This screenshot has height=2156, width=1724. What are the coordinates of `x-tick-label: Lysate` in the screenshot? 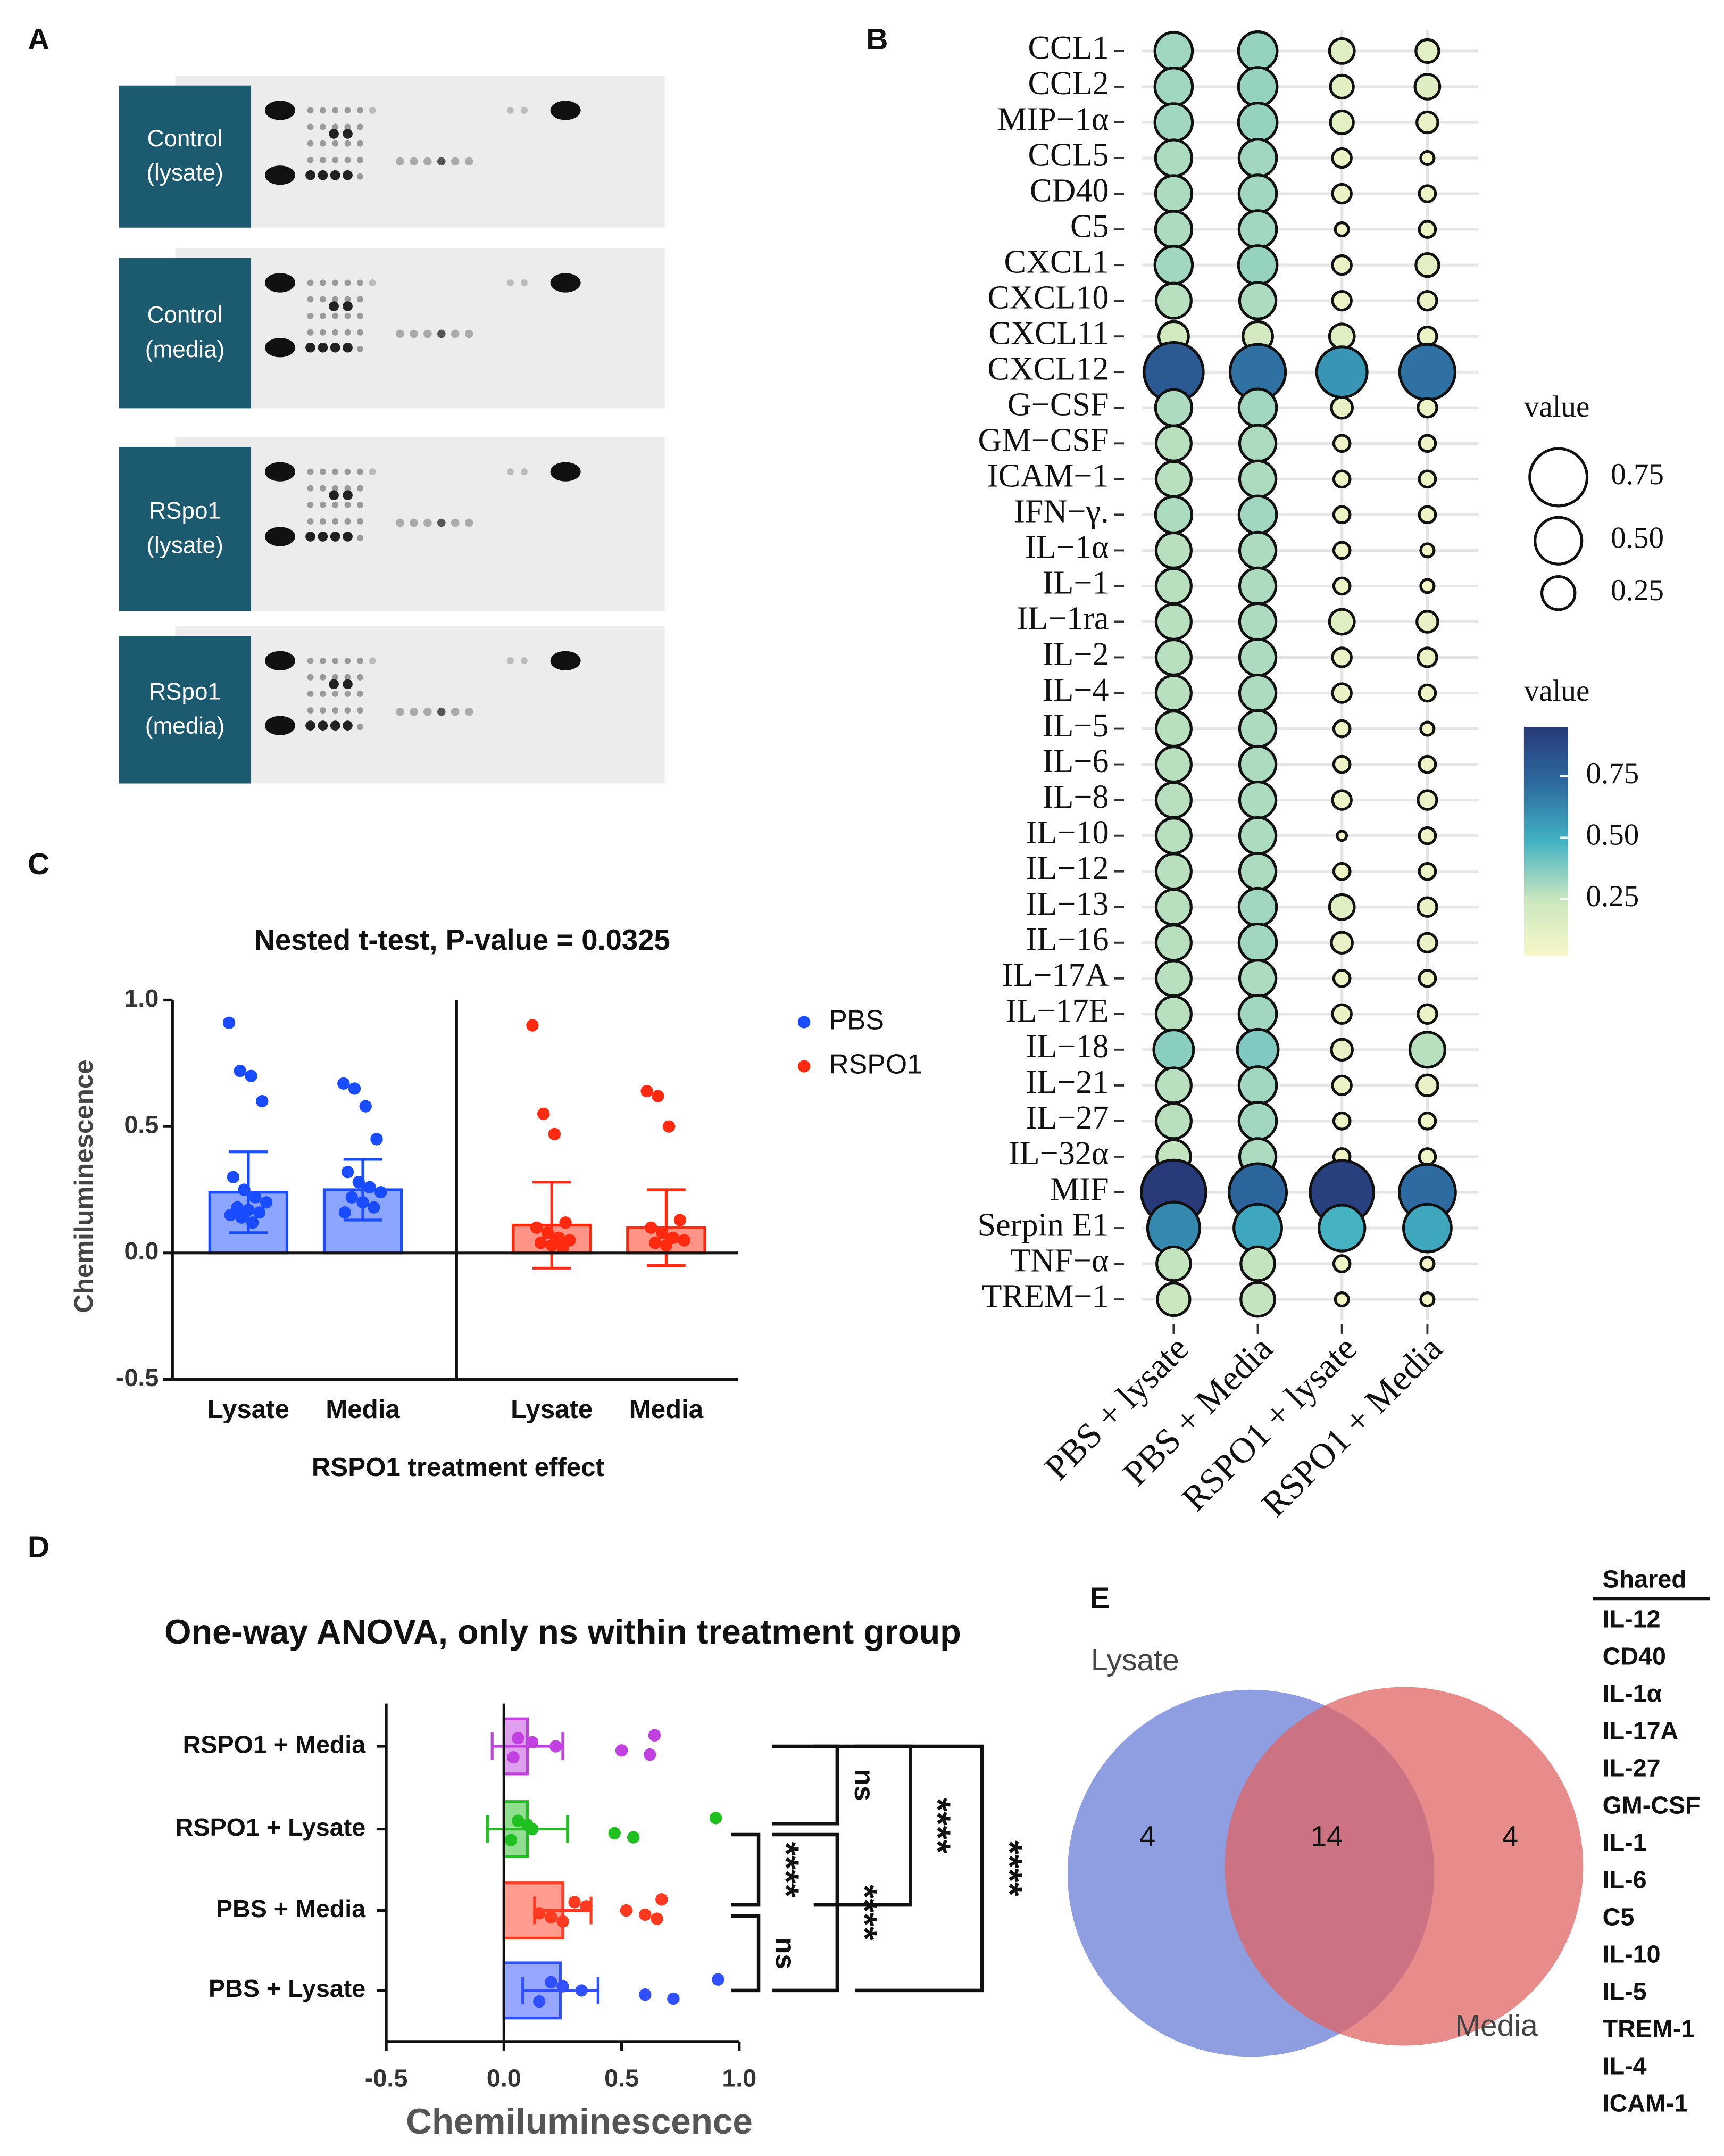 It's located at (248, 1409).